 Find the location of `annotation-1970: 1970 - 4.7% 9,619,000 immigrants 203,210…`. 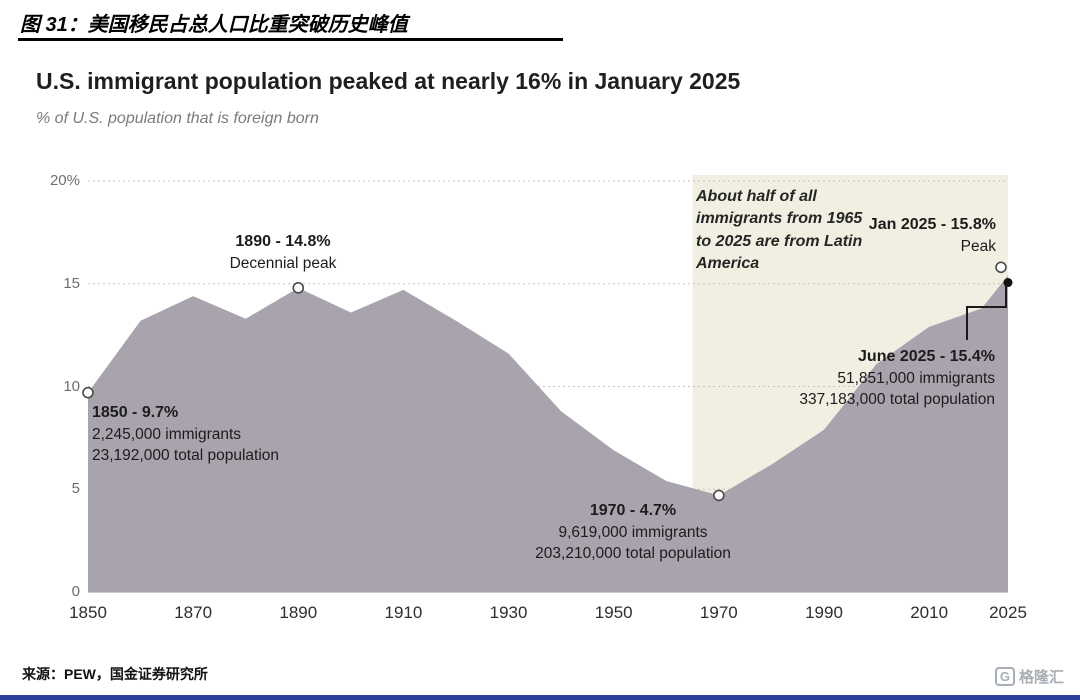

annotation-1970: 1970 - 4.7% 9,619,000 immigrants 203,210… is located at coordinates (633, 532).